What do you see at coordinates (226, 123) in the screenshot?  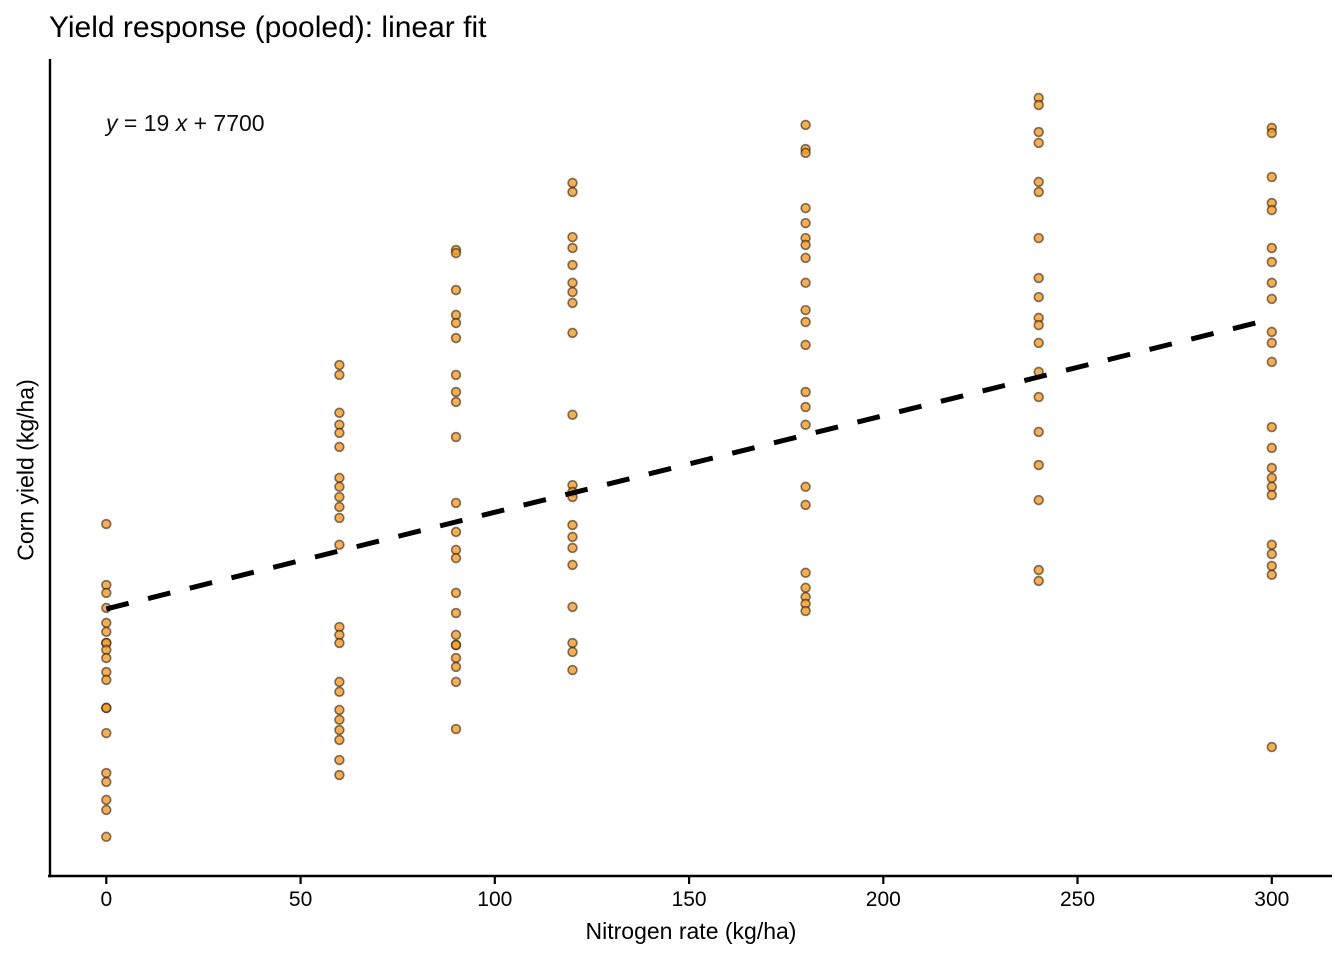 I see `equation-intercept-text: + 7700` at bounding box center [226, 123].